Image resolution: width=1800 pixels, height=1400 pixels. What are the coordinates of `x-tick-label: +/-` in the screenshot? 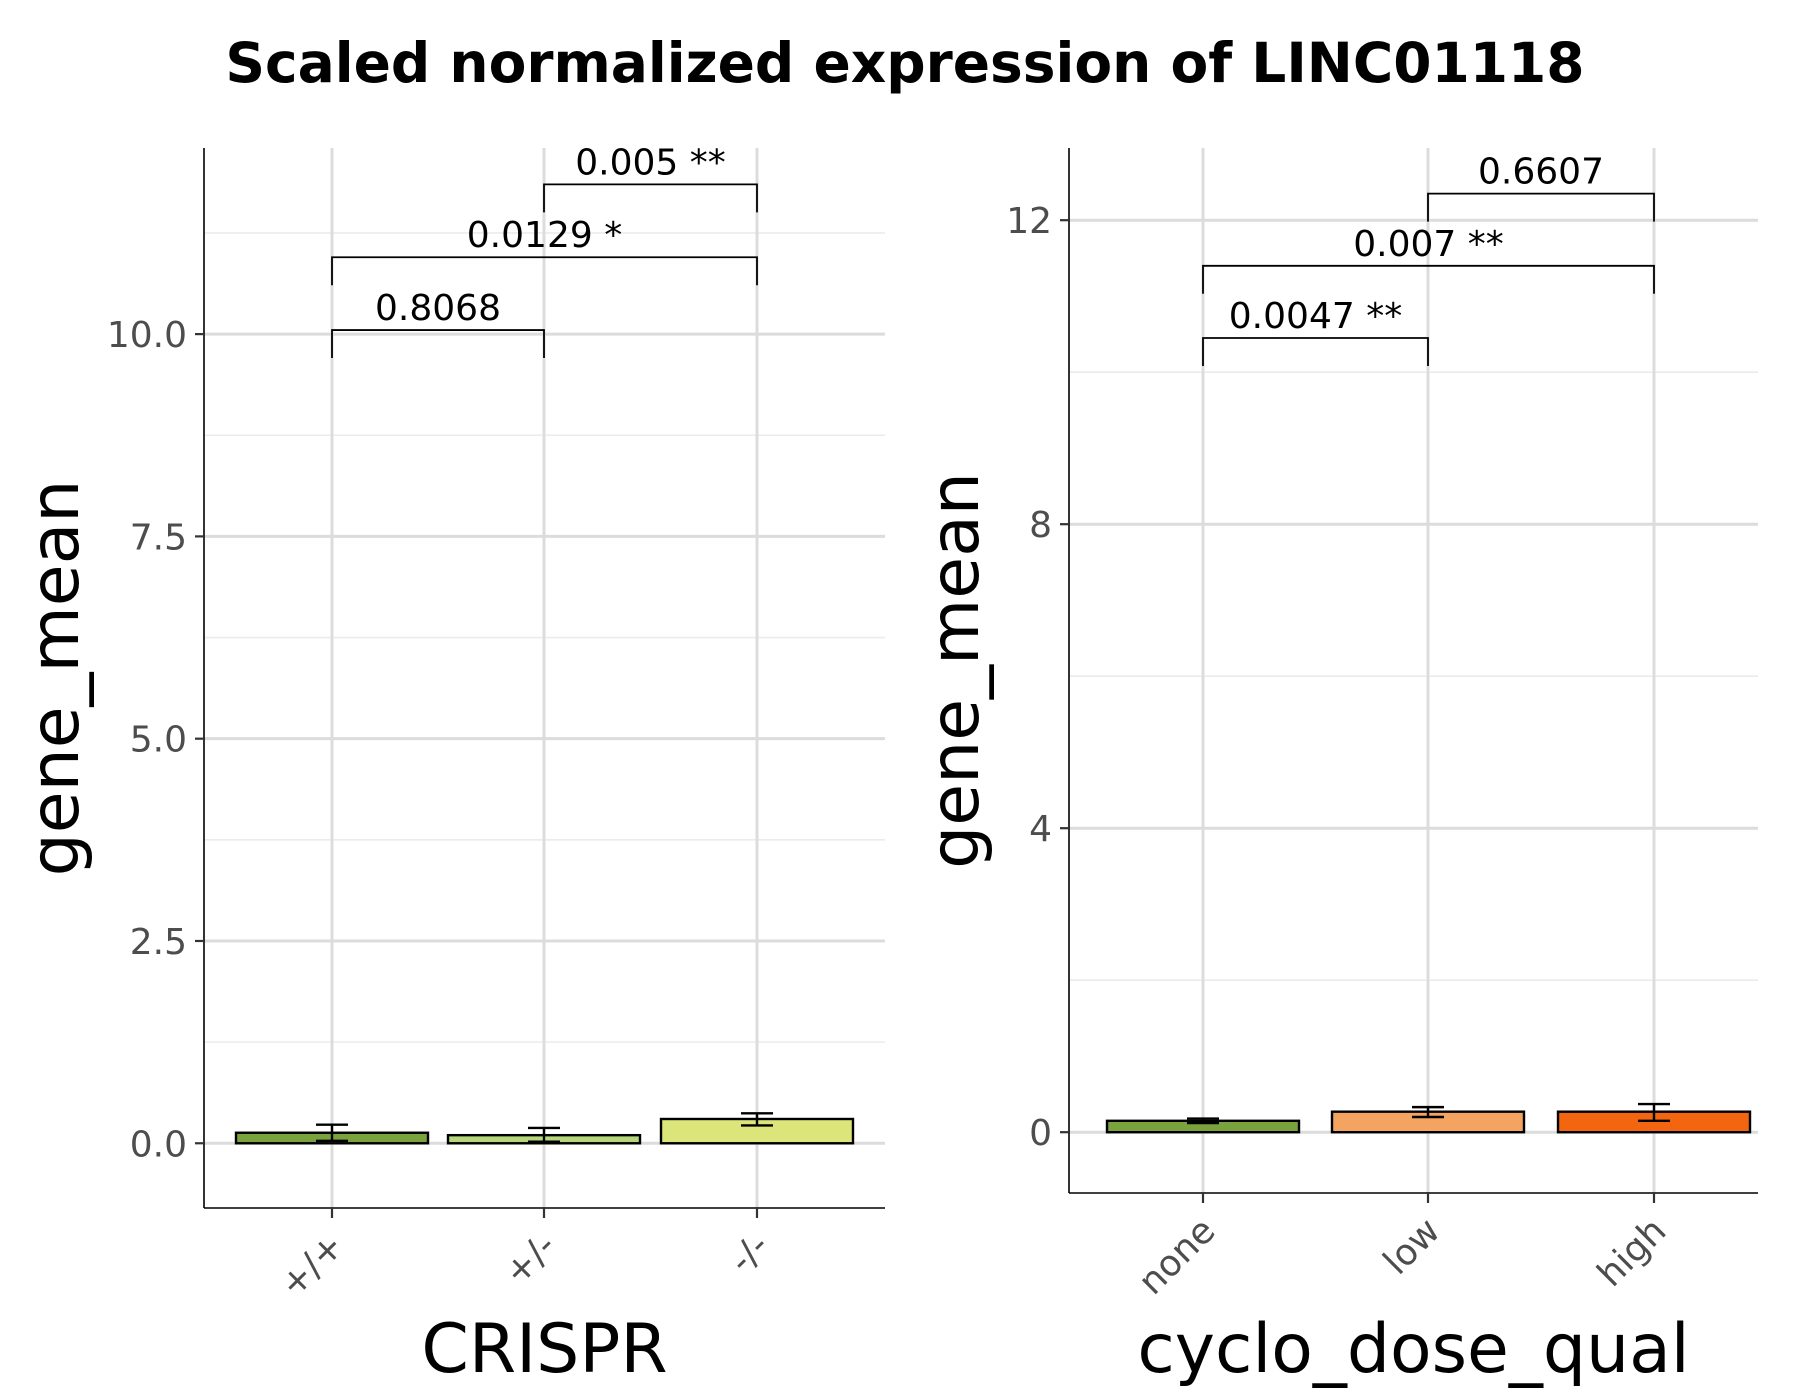 It's located at (530, 1259).